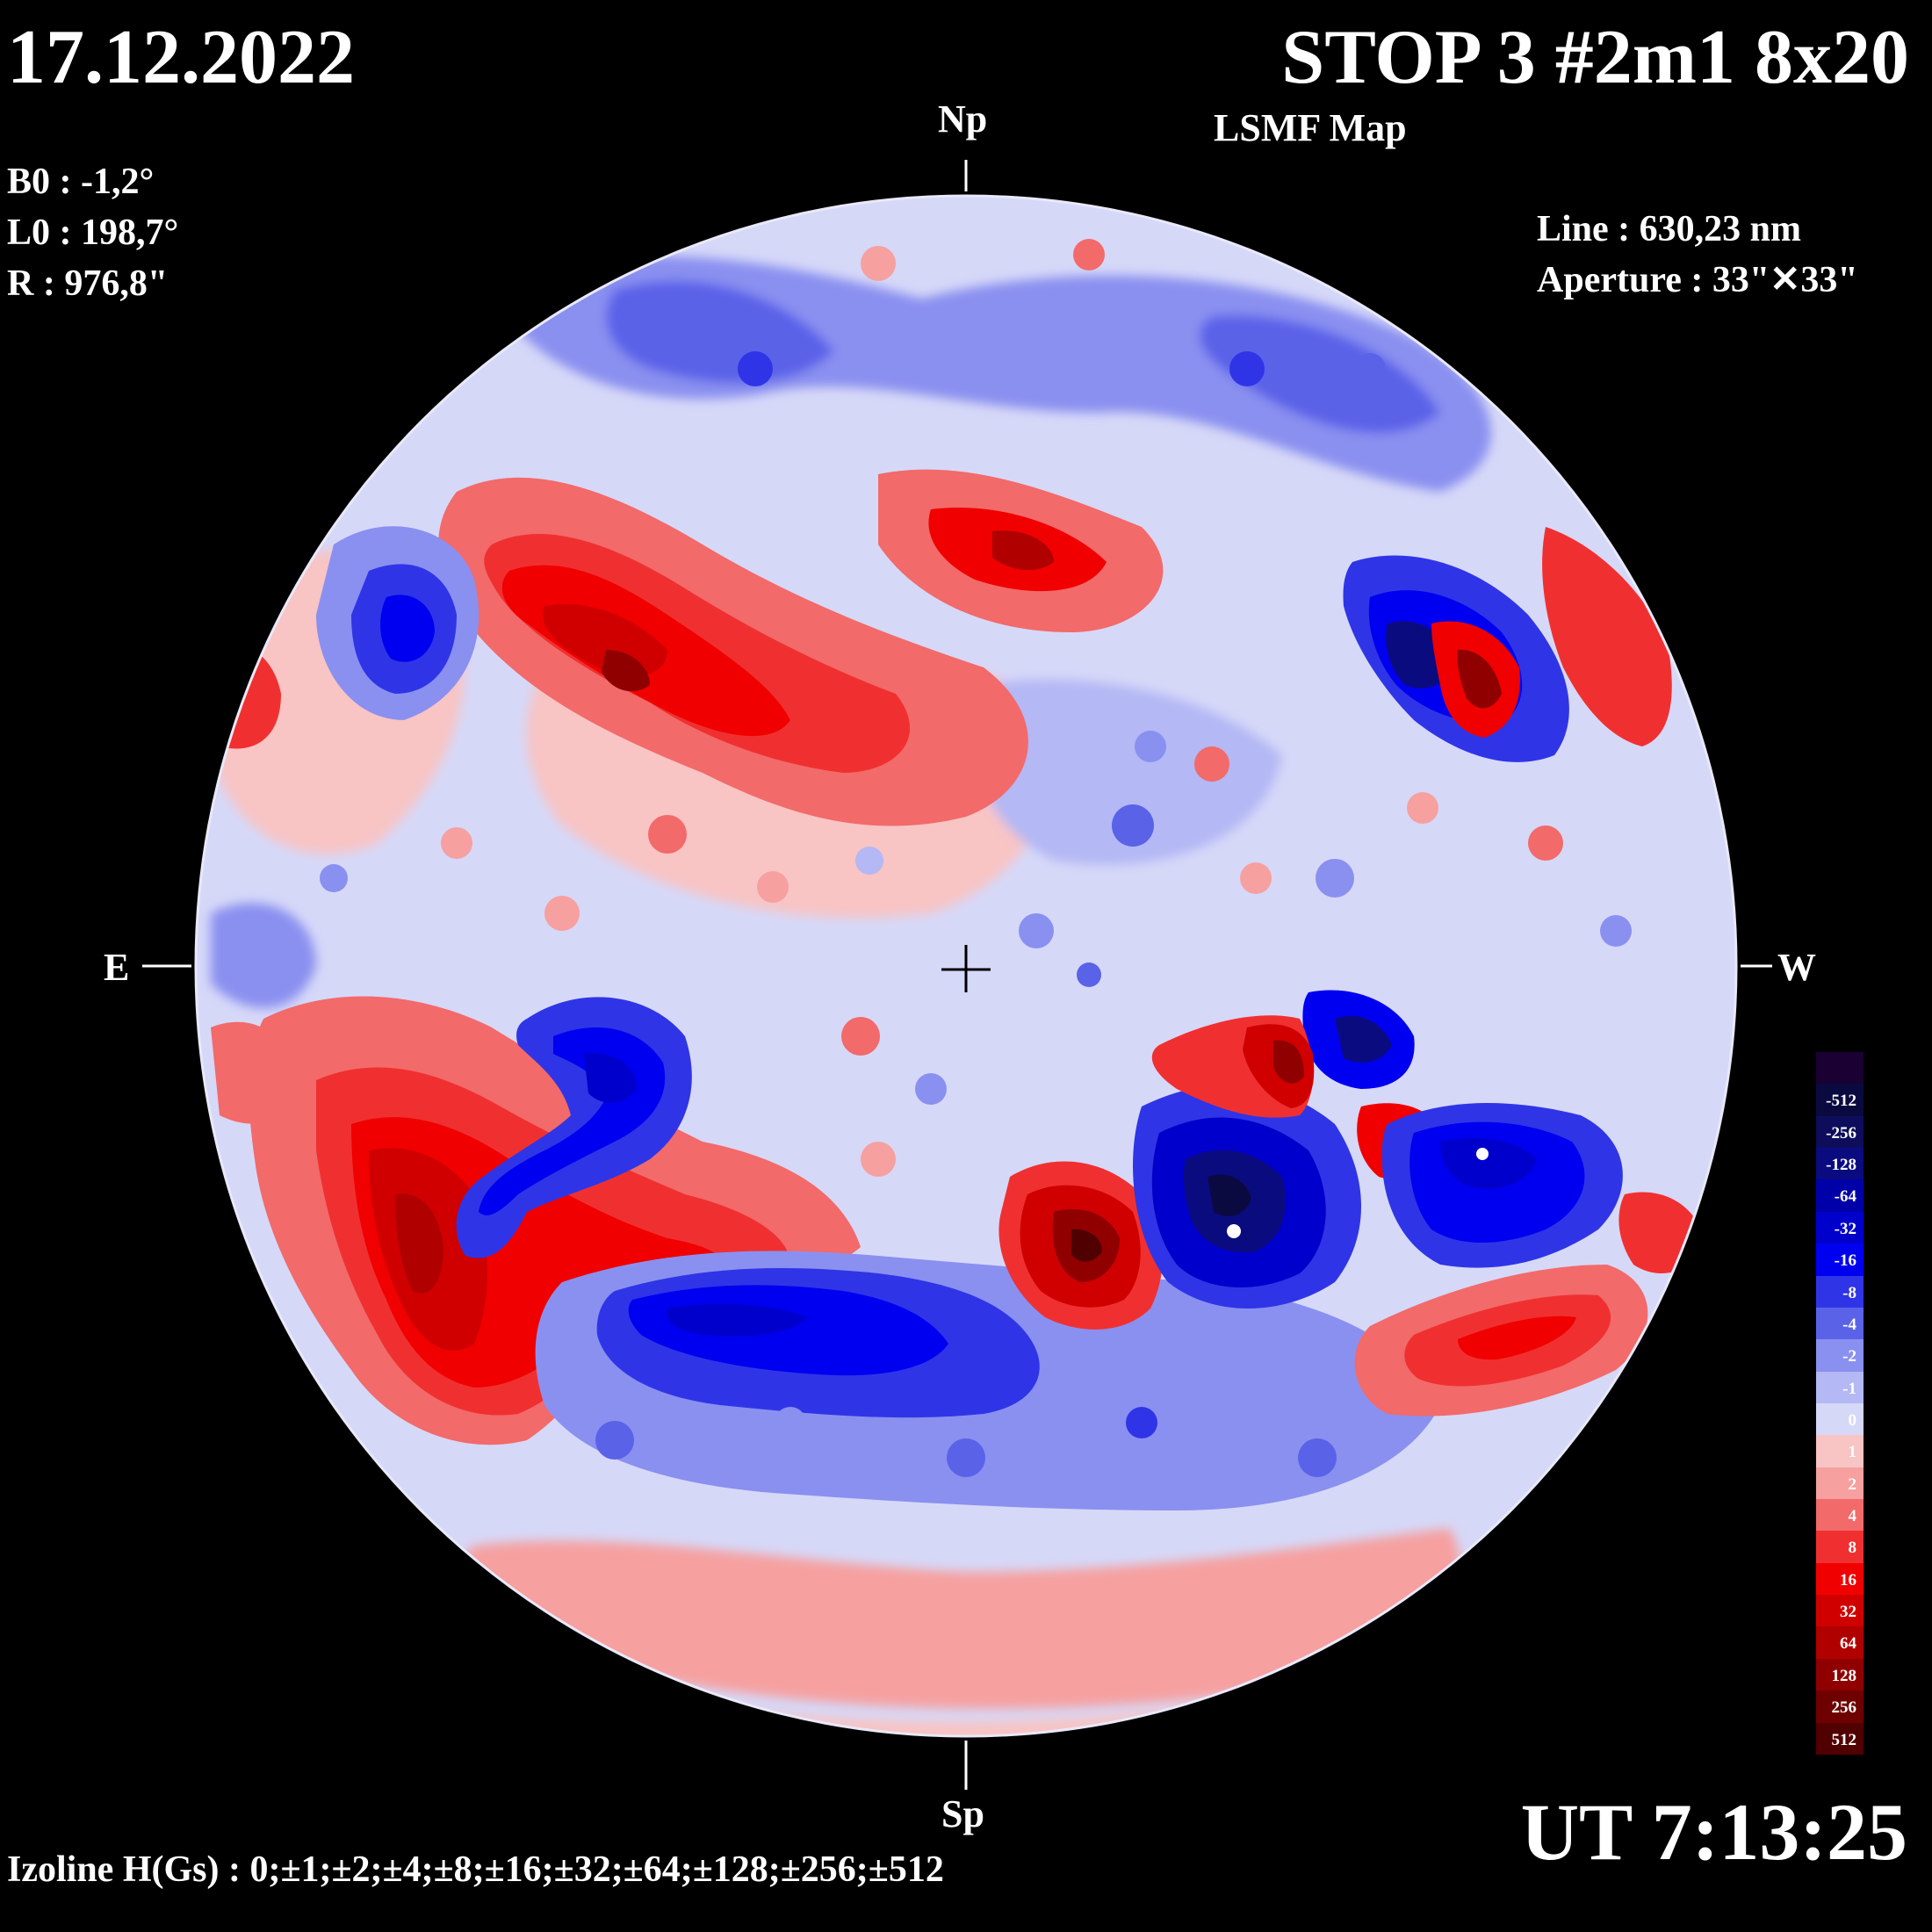 This screenshot has width=1932, height=1932. I want to click on region-west-lower-positive, so click(1529, 1304).